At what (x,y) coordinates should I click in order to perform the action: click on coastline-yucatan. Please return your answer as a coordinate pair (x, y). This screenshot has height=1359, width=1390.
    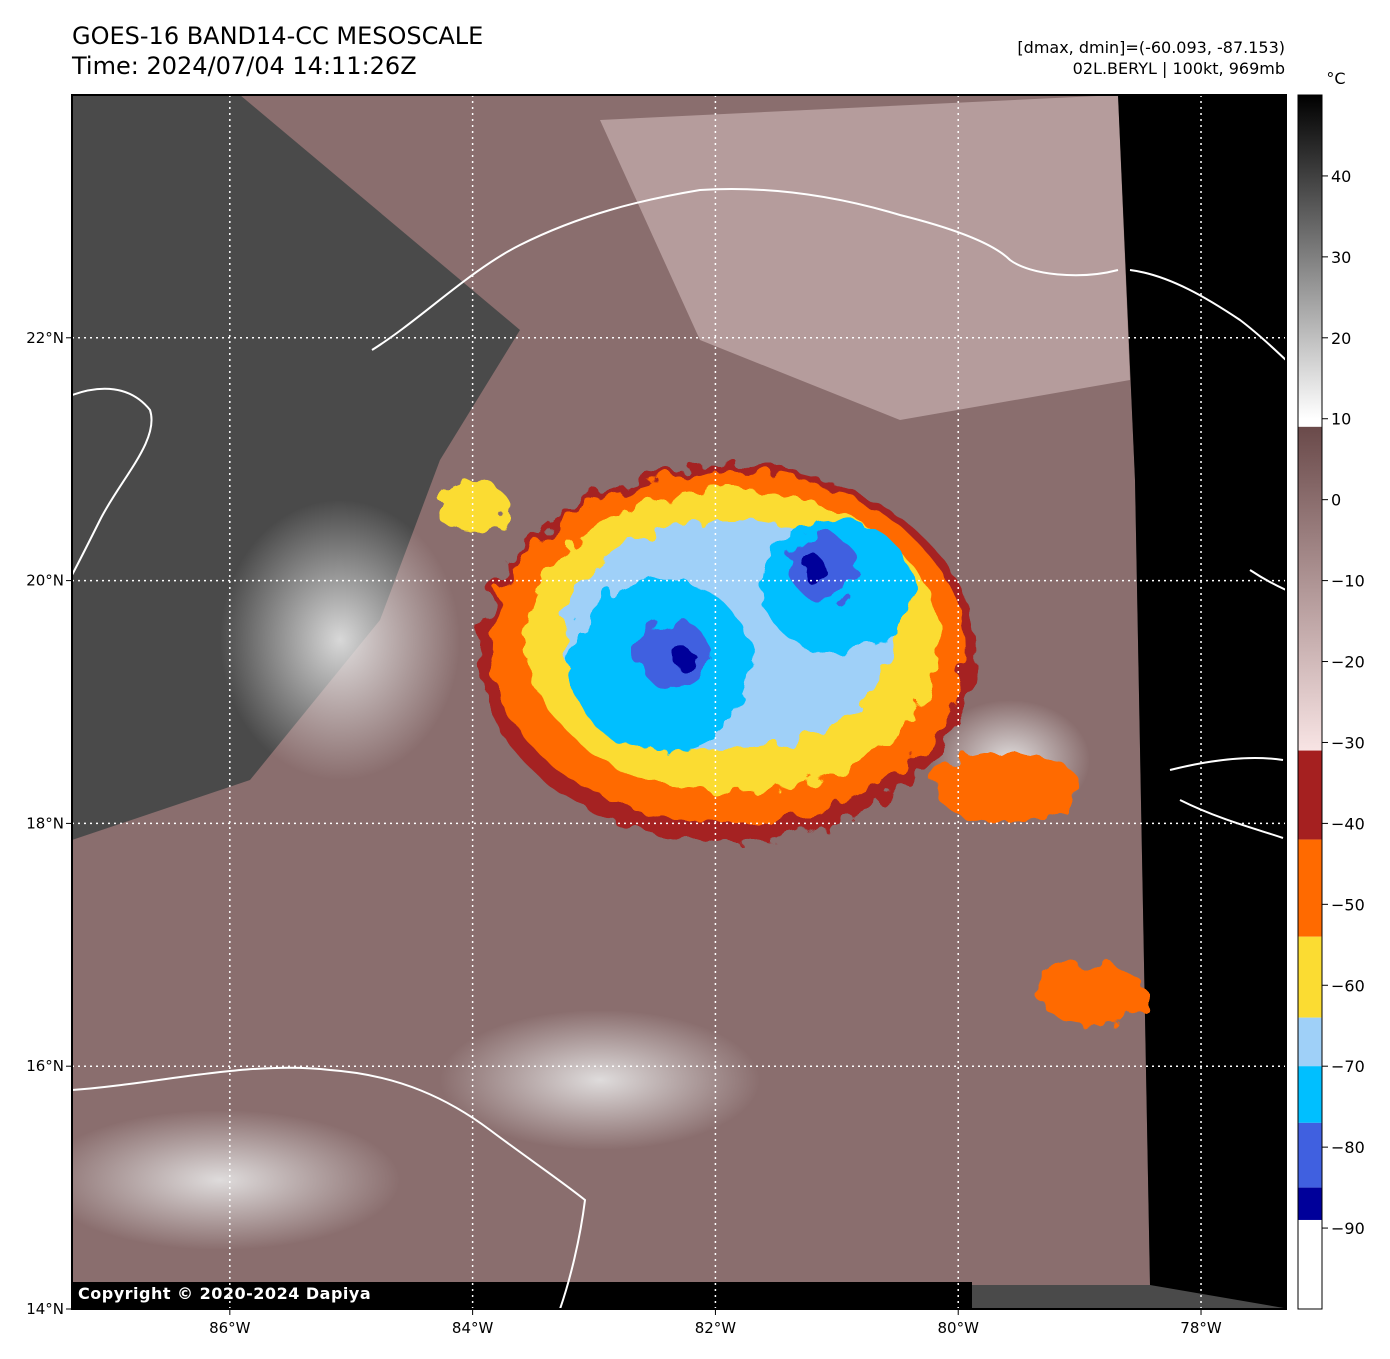
    Looking at the image, I should click on (112, 481).